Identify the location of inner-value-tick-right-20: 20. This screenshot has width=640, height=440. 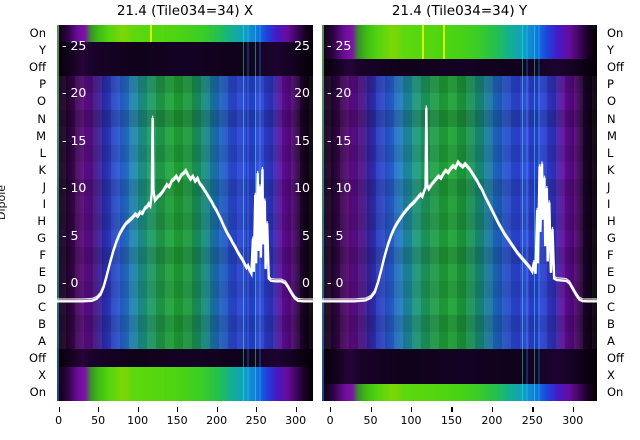
(302, 93).